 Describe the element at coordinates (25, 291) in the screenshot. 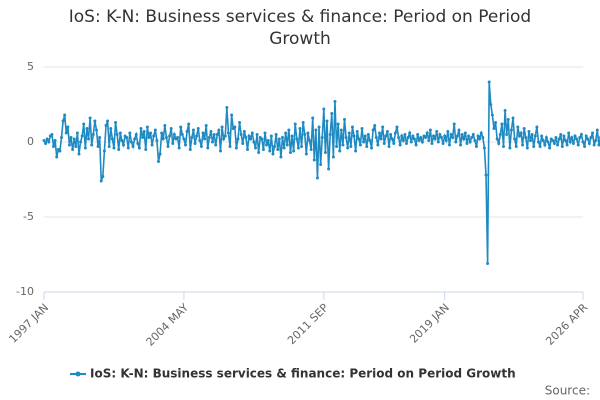

I see `y-tick-label: -10` at that location.